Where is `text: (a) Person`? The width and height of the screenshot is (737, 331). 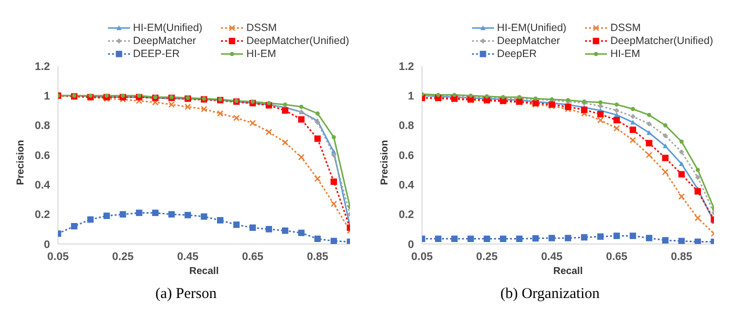 text: (a) Person is located at coordinates (186, 294).